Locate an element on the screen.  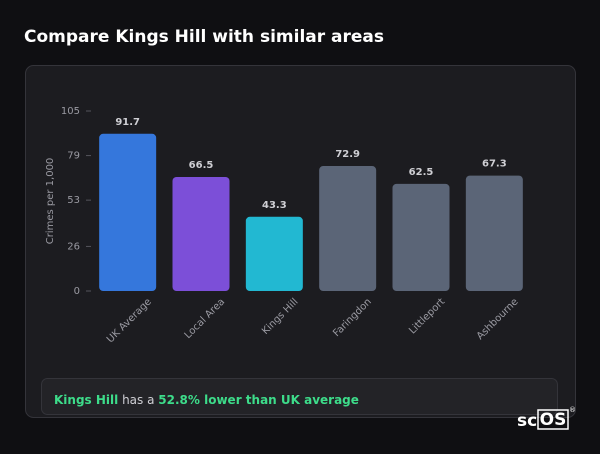
y-axis-label: Crimes per 1,000 is located at coordinates (50, 201).